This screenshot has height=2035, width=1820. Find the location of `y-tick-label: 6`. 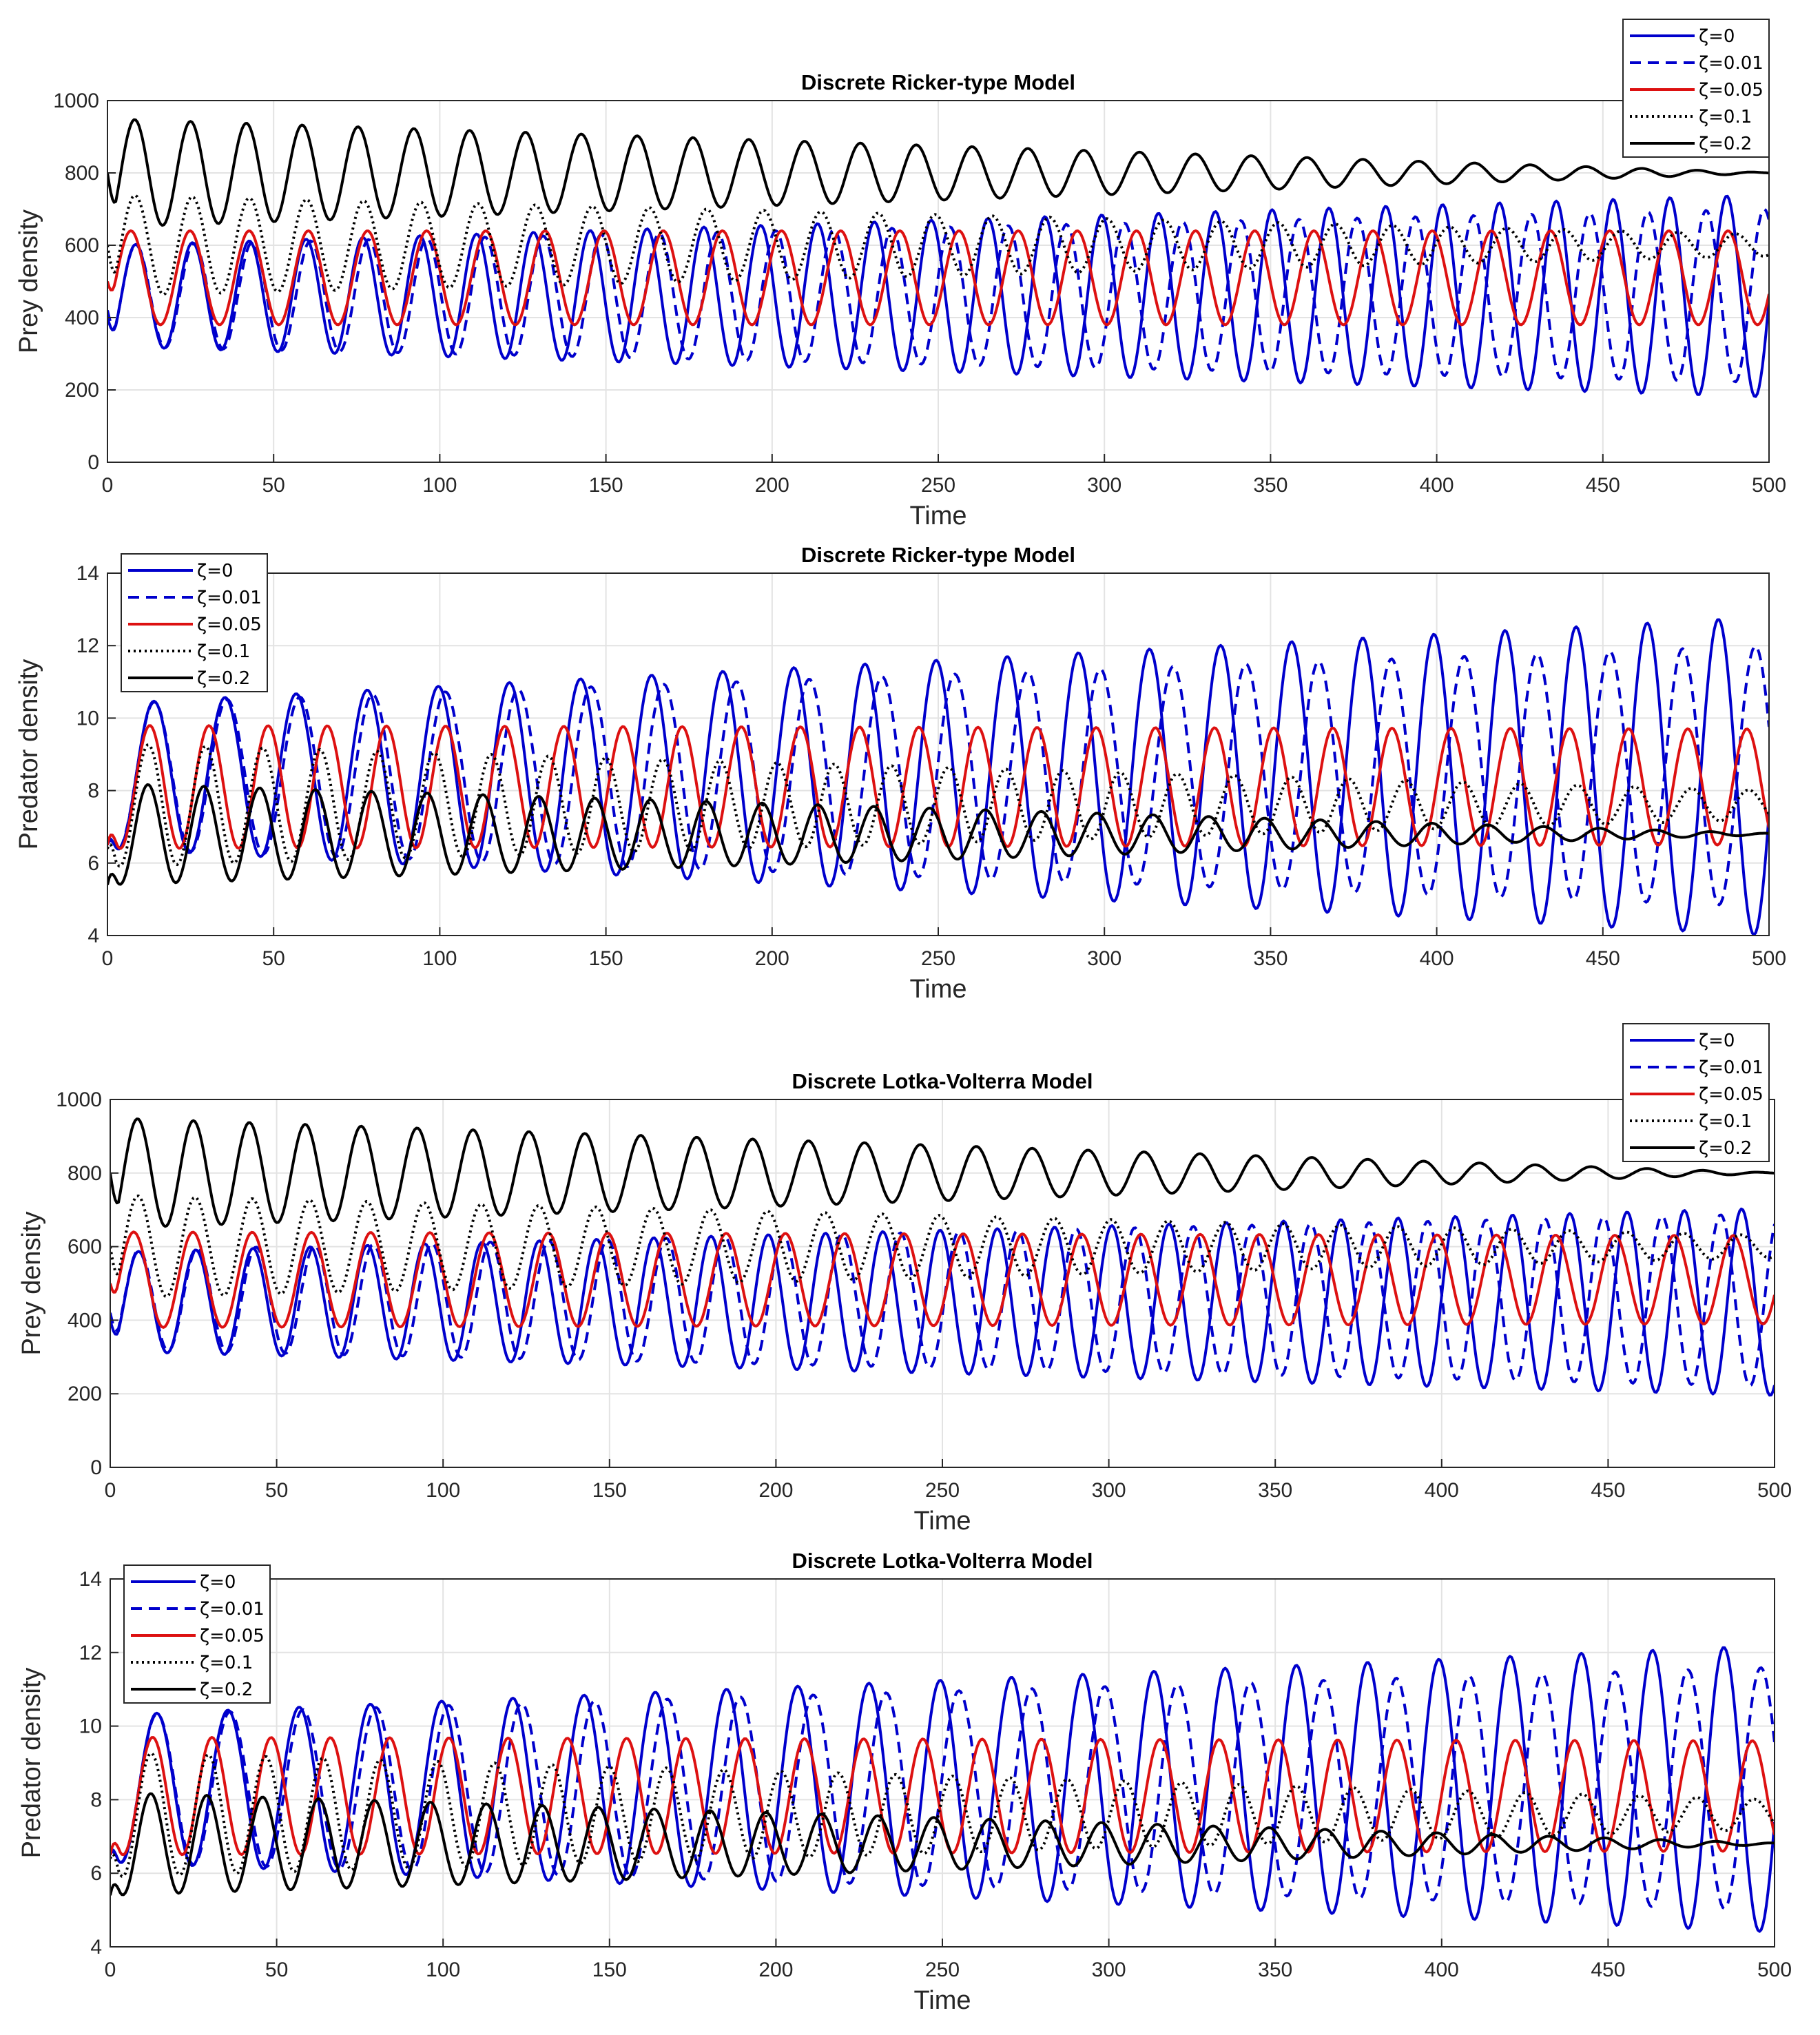

y-tick-label: 6 is located at coordinates (96, 1874).